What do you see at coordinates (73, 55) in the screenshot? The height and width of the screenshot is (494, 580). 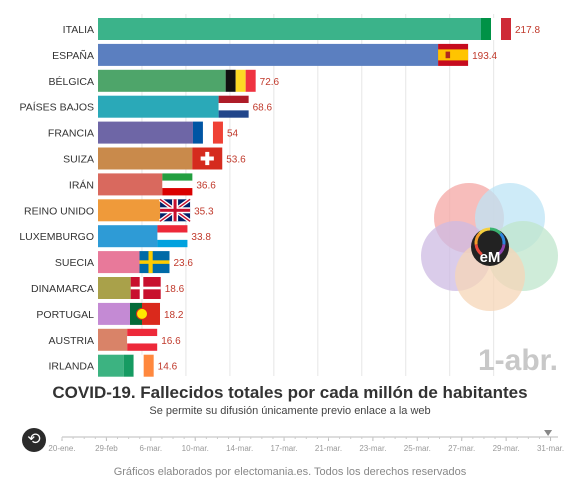 I see `category-label: ESPAÑA` at bounding box center [73, 55].